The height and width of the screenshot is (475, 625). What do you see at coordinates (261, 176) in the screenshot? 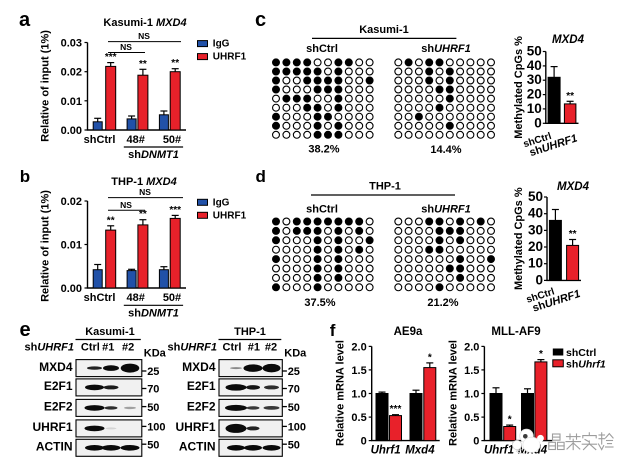
I see `svg-text: d` at bounding box center [261, 176].